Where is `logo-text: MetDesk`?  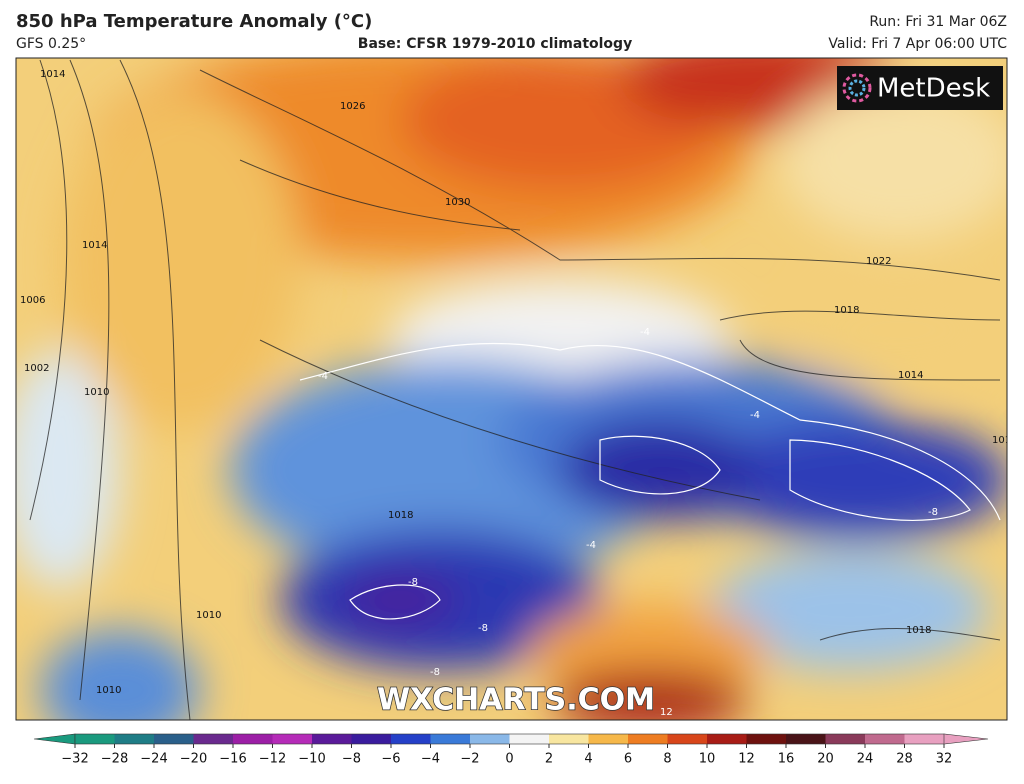
logo-text: MetDesk is located at coordinates (933, 89).